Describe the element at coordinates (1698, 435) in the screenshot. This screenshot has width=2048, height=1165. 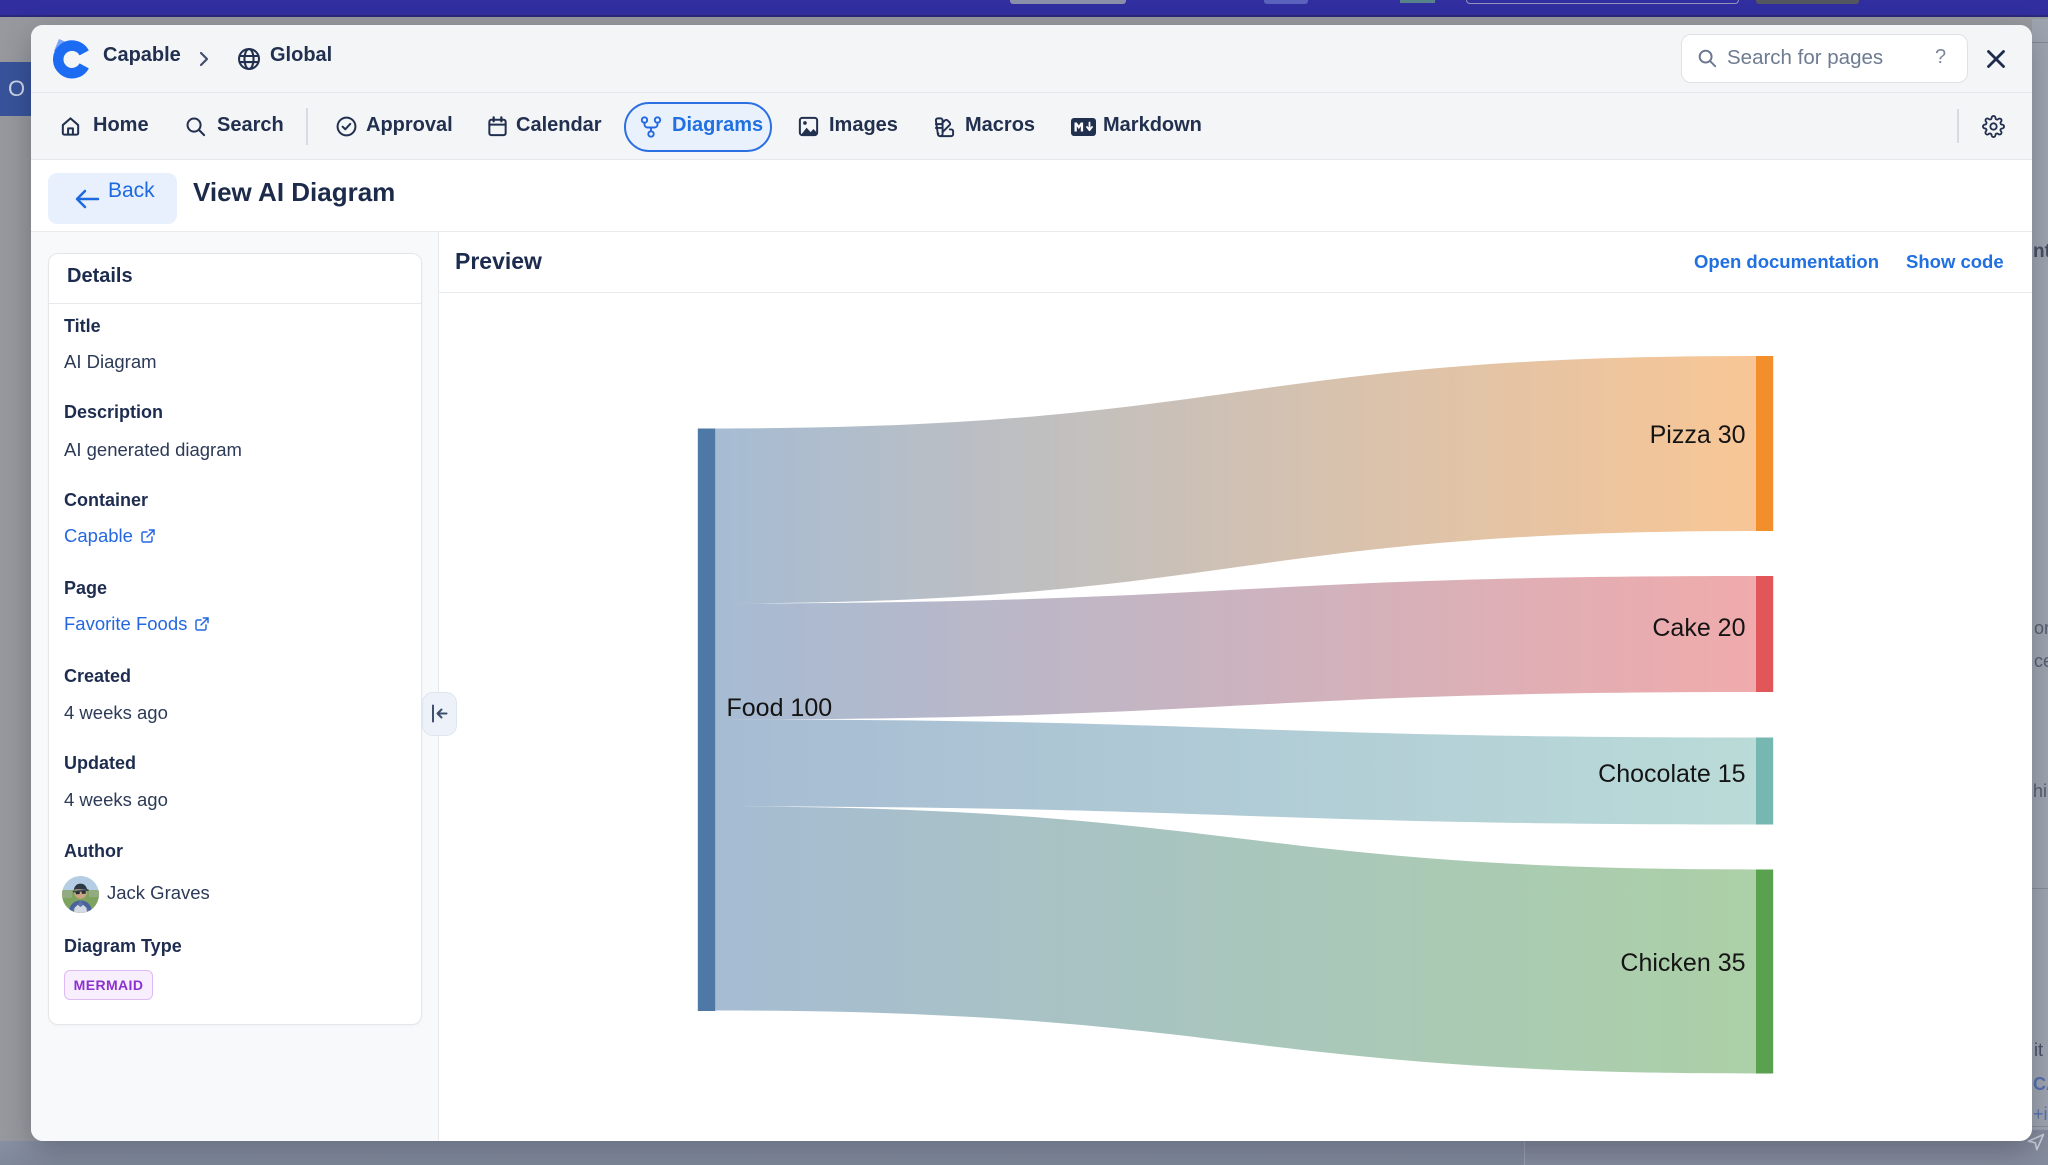
I see `svg-text: Pizza 30` at that location.